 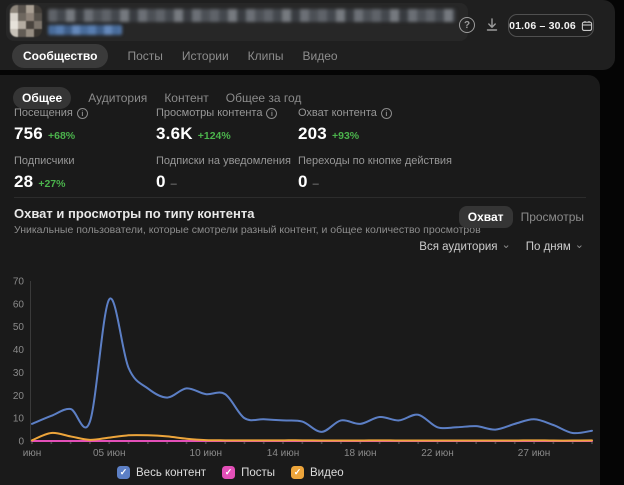 What do you see at coordinates (134, 213) in the screenshot?
I see `section-title: Охват и просмотры по типу контента` at bounding box center [134, 213].